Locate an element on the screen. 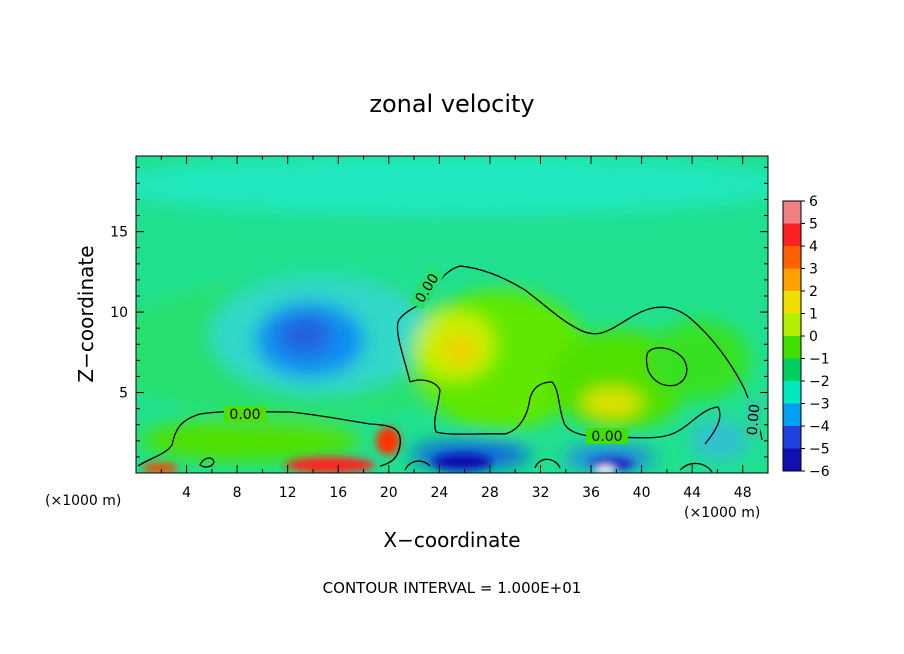  colorbar-label: 1 is located at coordinates (813, 315).